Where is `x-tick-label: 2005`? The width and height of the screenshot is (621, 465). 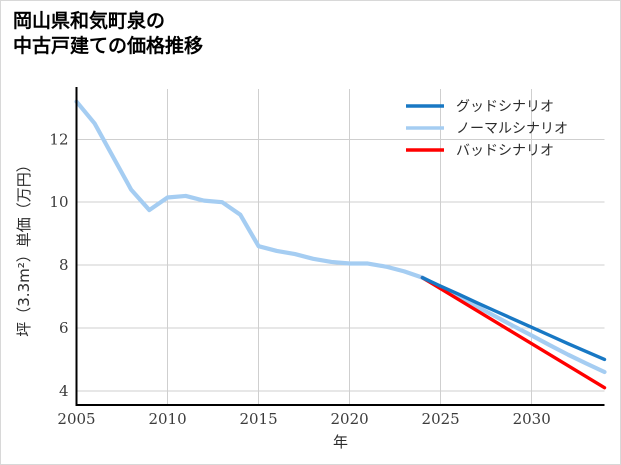
x-tick-label: 2005 is located at coordinates (76, 419).